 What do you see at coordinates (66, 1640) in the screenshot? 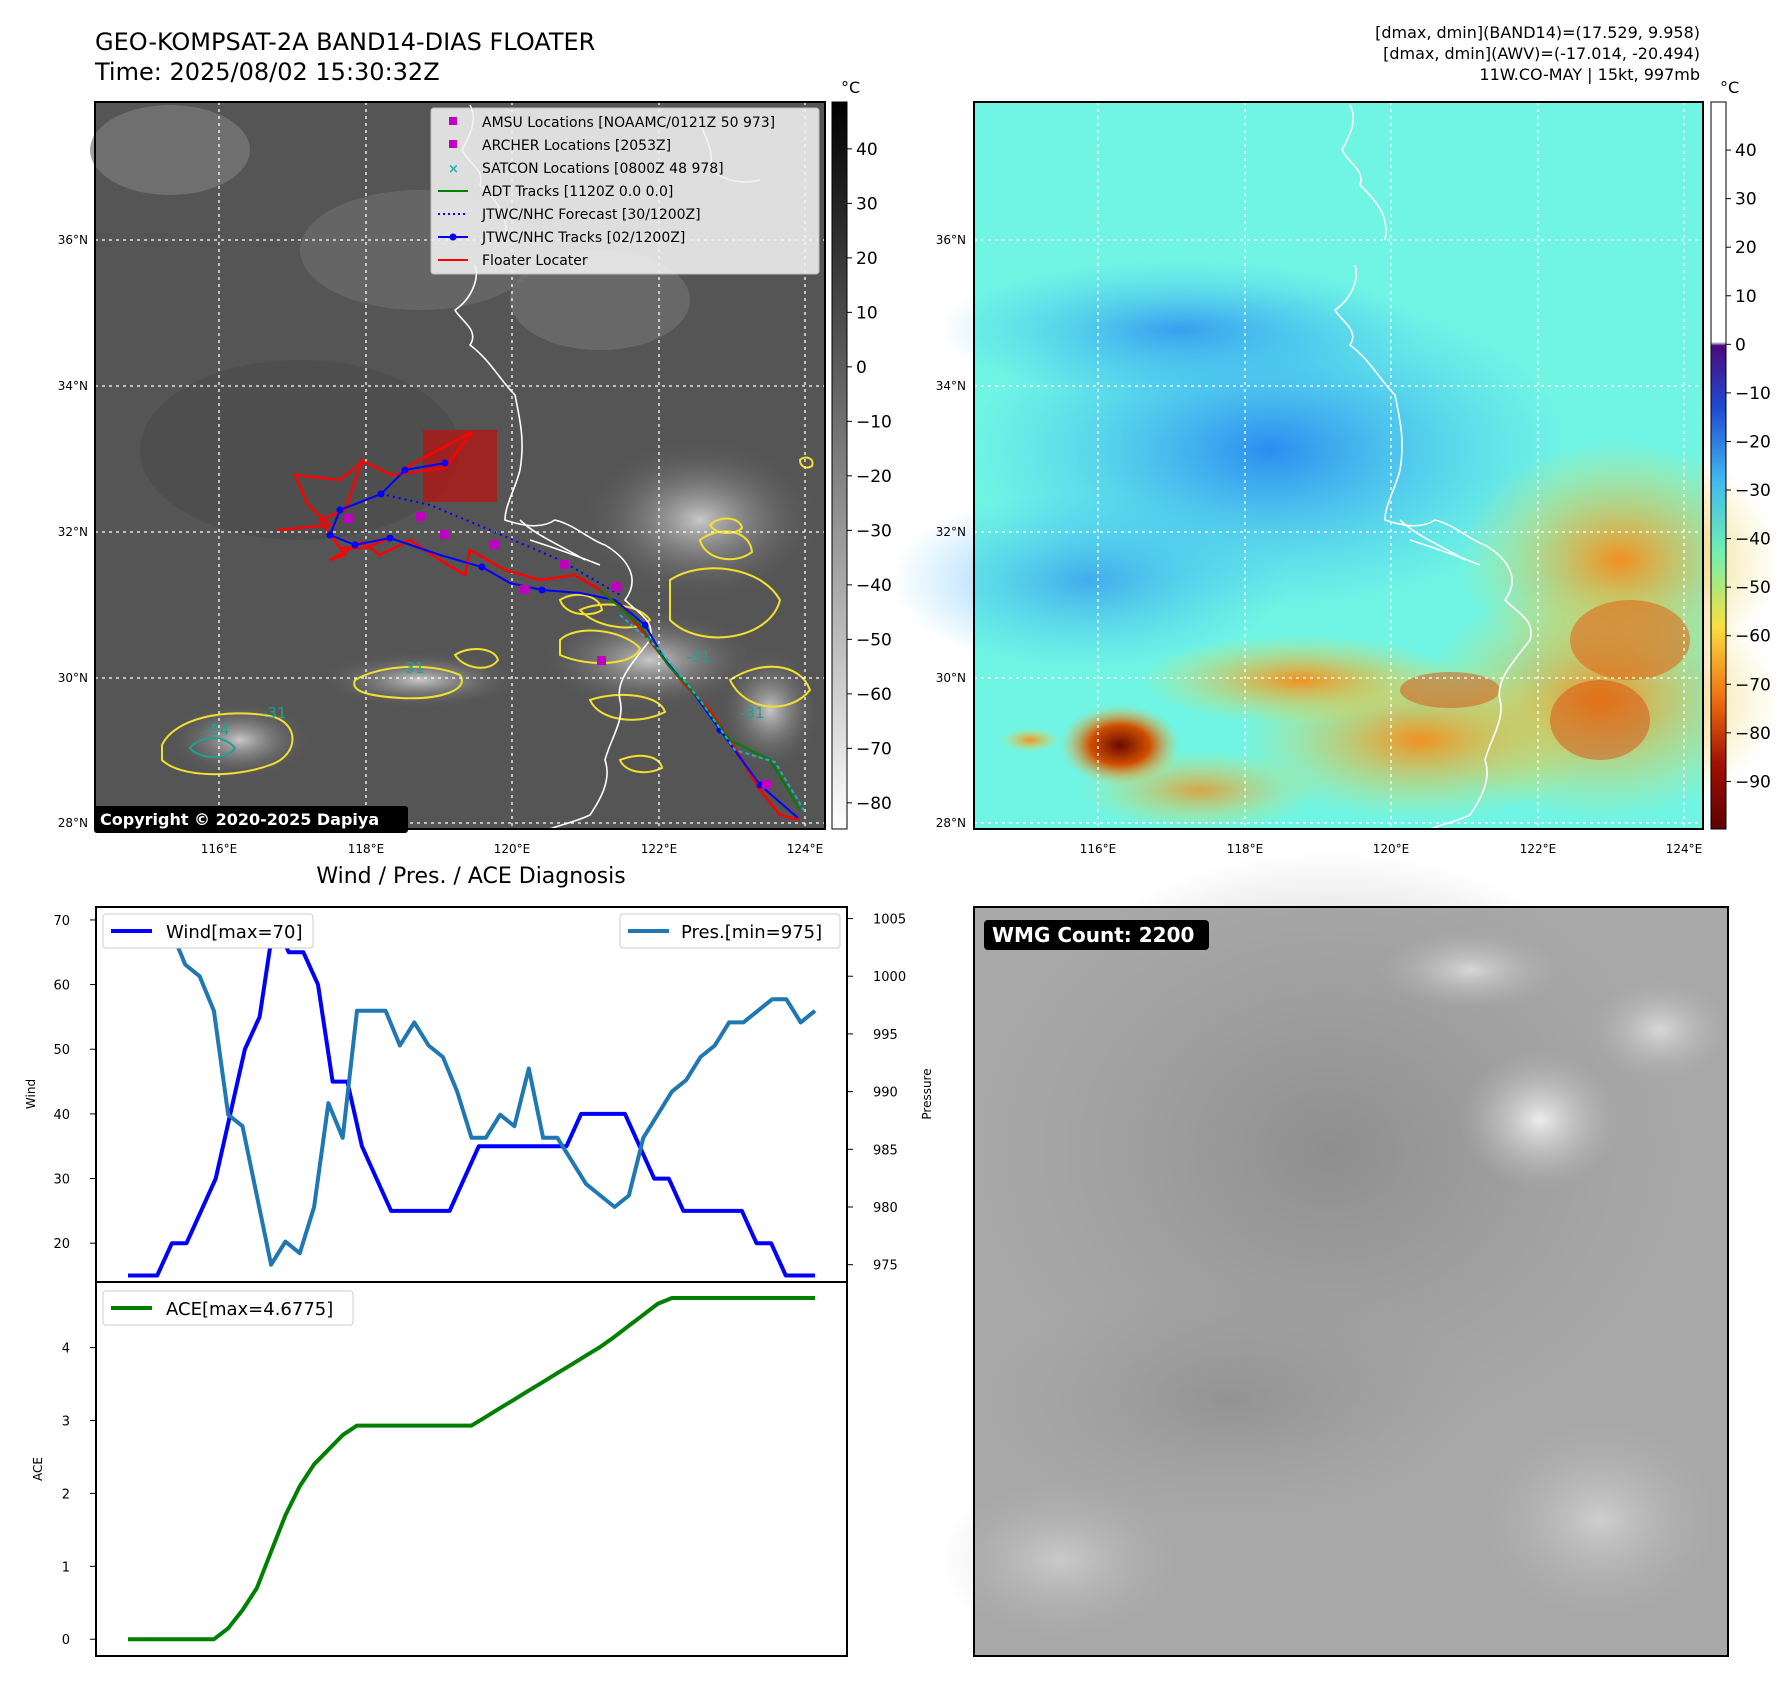
I see `axis-tick-label: 0` at bounding box center [66, 1640].